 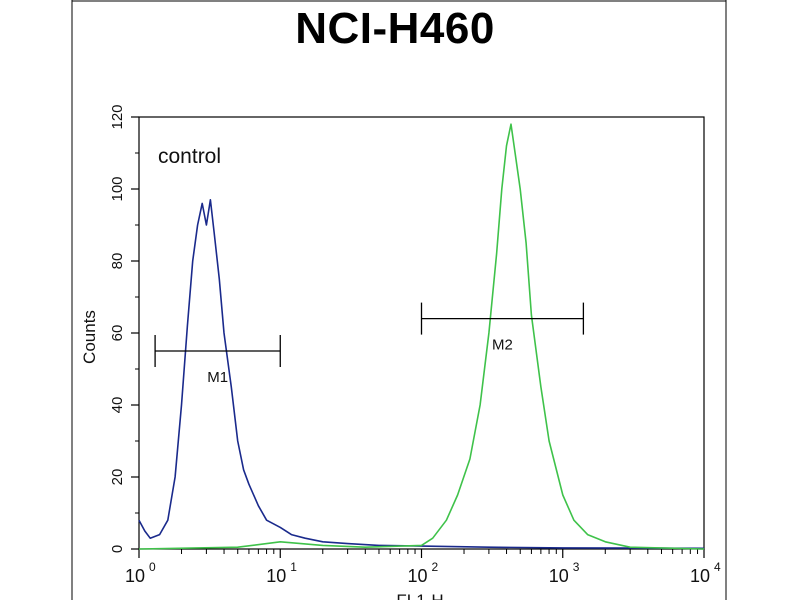 What do you see at coordinates (189, 156) in the screenshot?
I see `control-annotation: control` at bounding box center [189, 156].